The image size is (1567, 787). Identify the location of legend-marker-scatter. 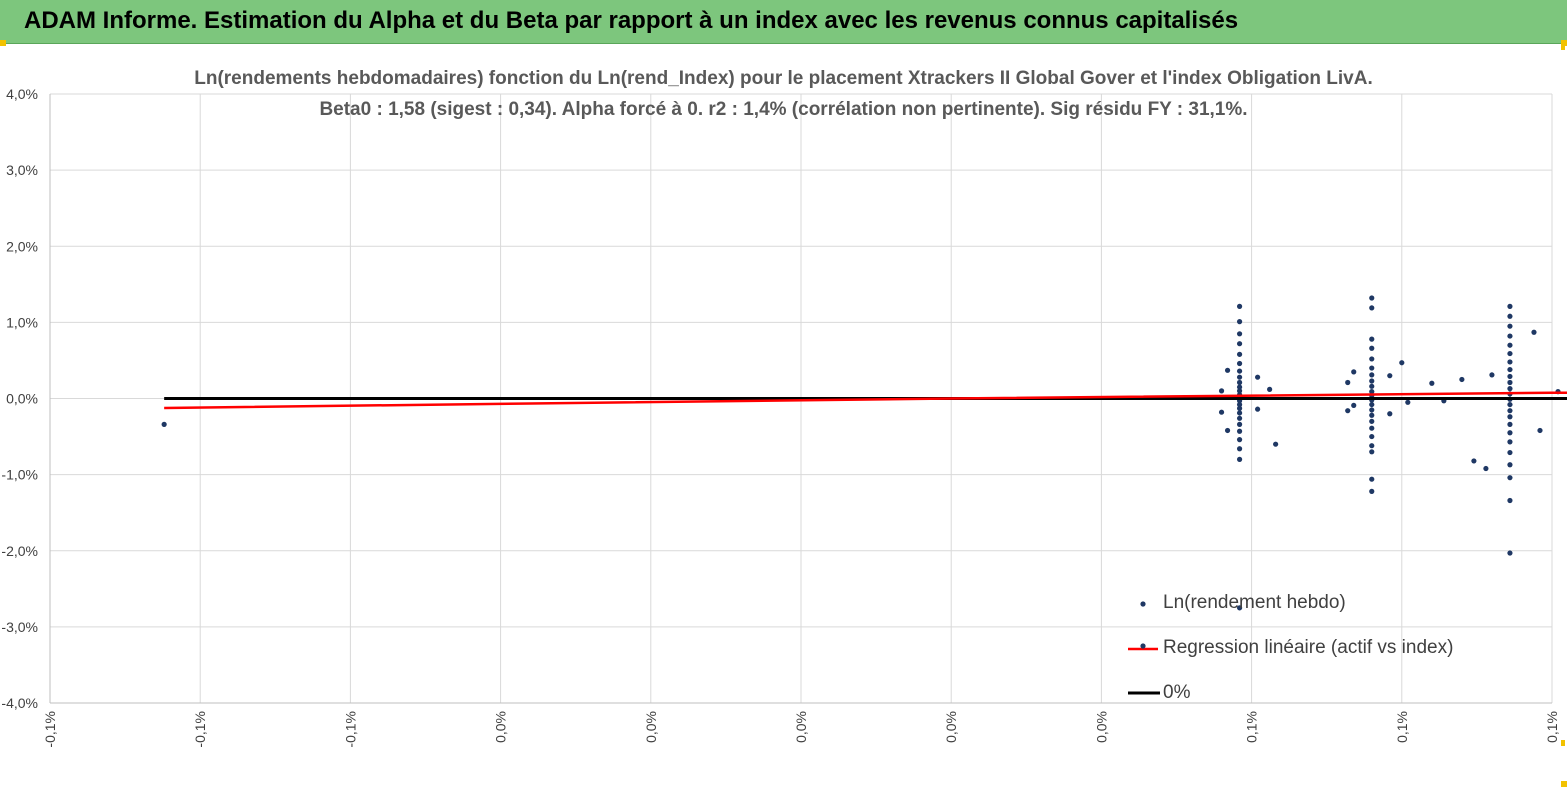
(1143, 604).